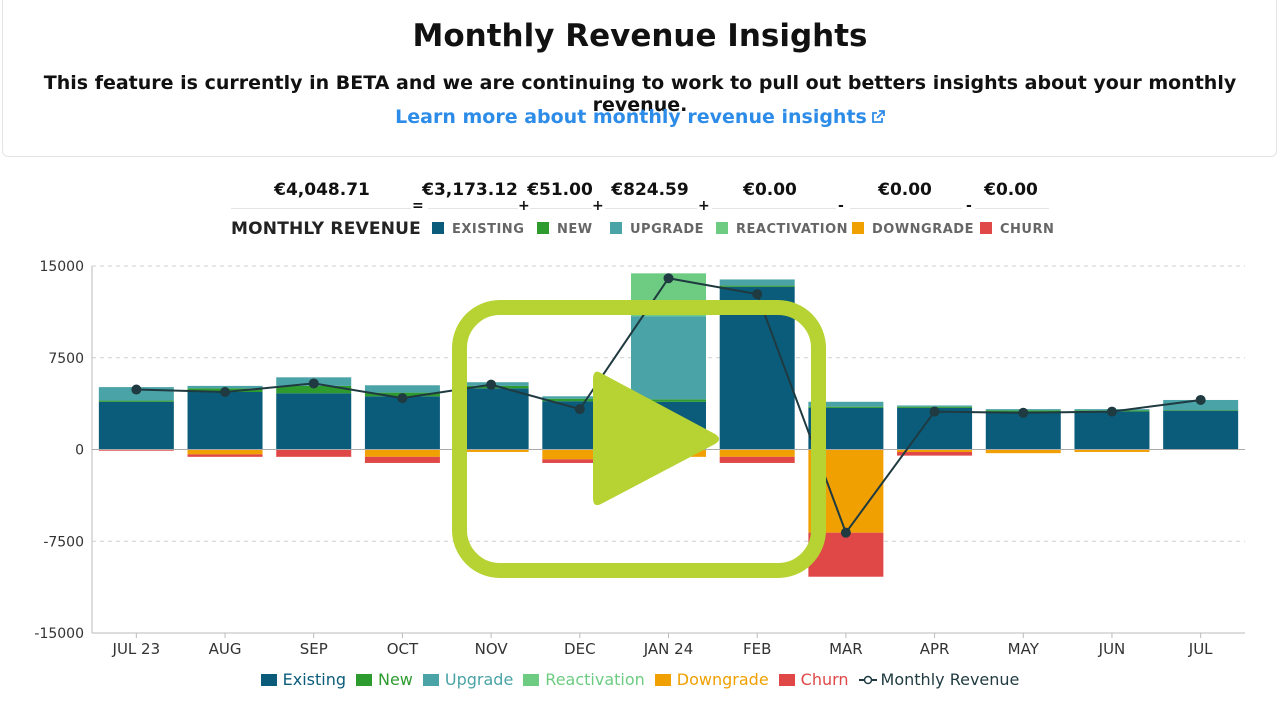 The width and height of the screenshot is (1280, 720). Describe the element at coordinates (905, 190) in the screenshot. I see `downgrade-value: €0.00` at that location.